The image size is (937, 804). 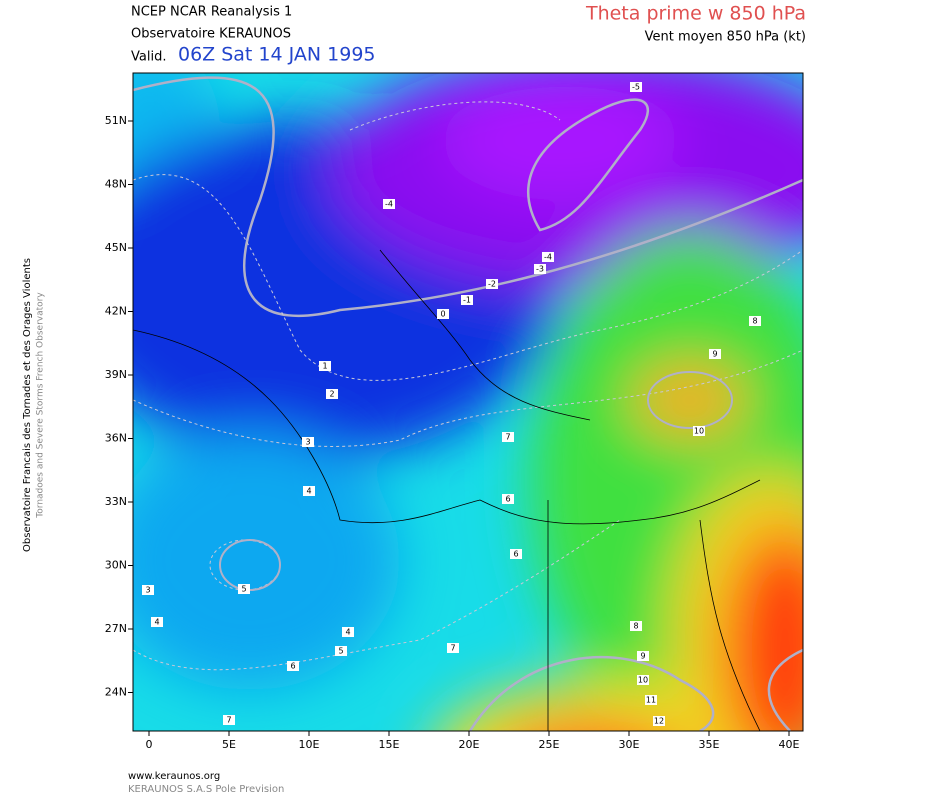 I want to click on contour-label-text: 12, so click(x=659, y=721).